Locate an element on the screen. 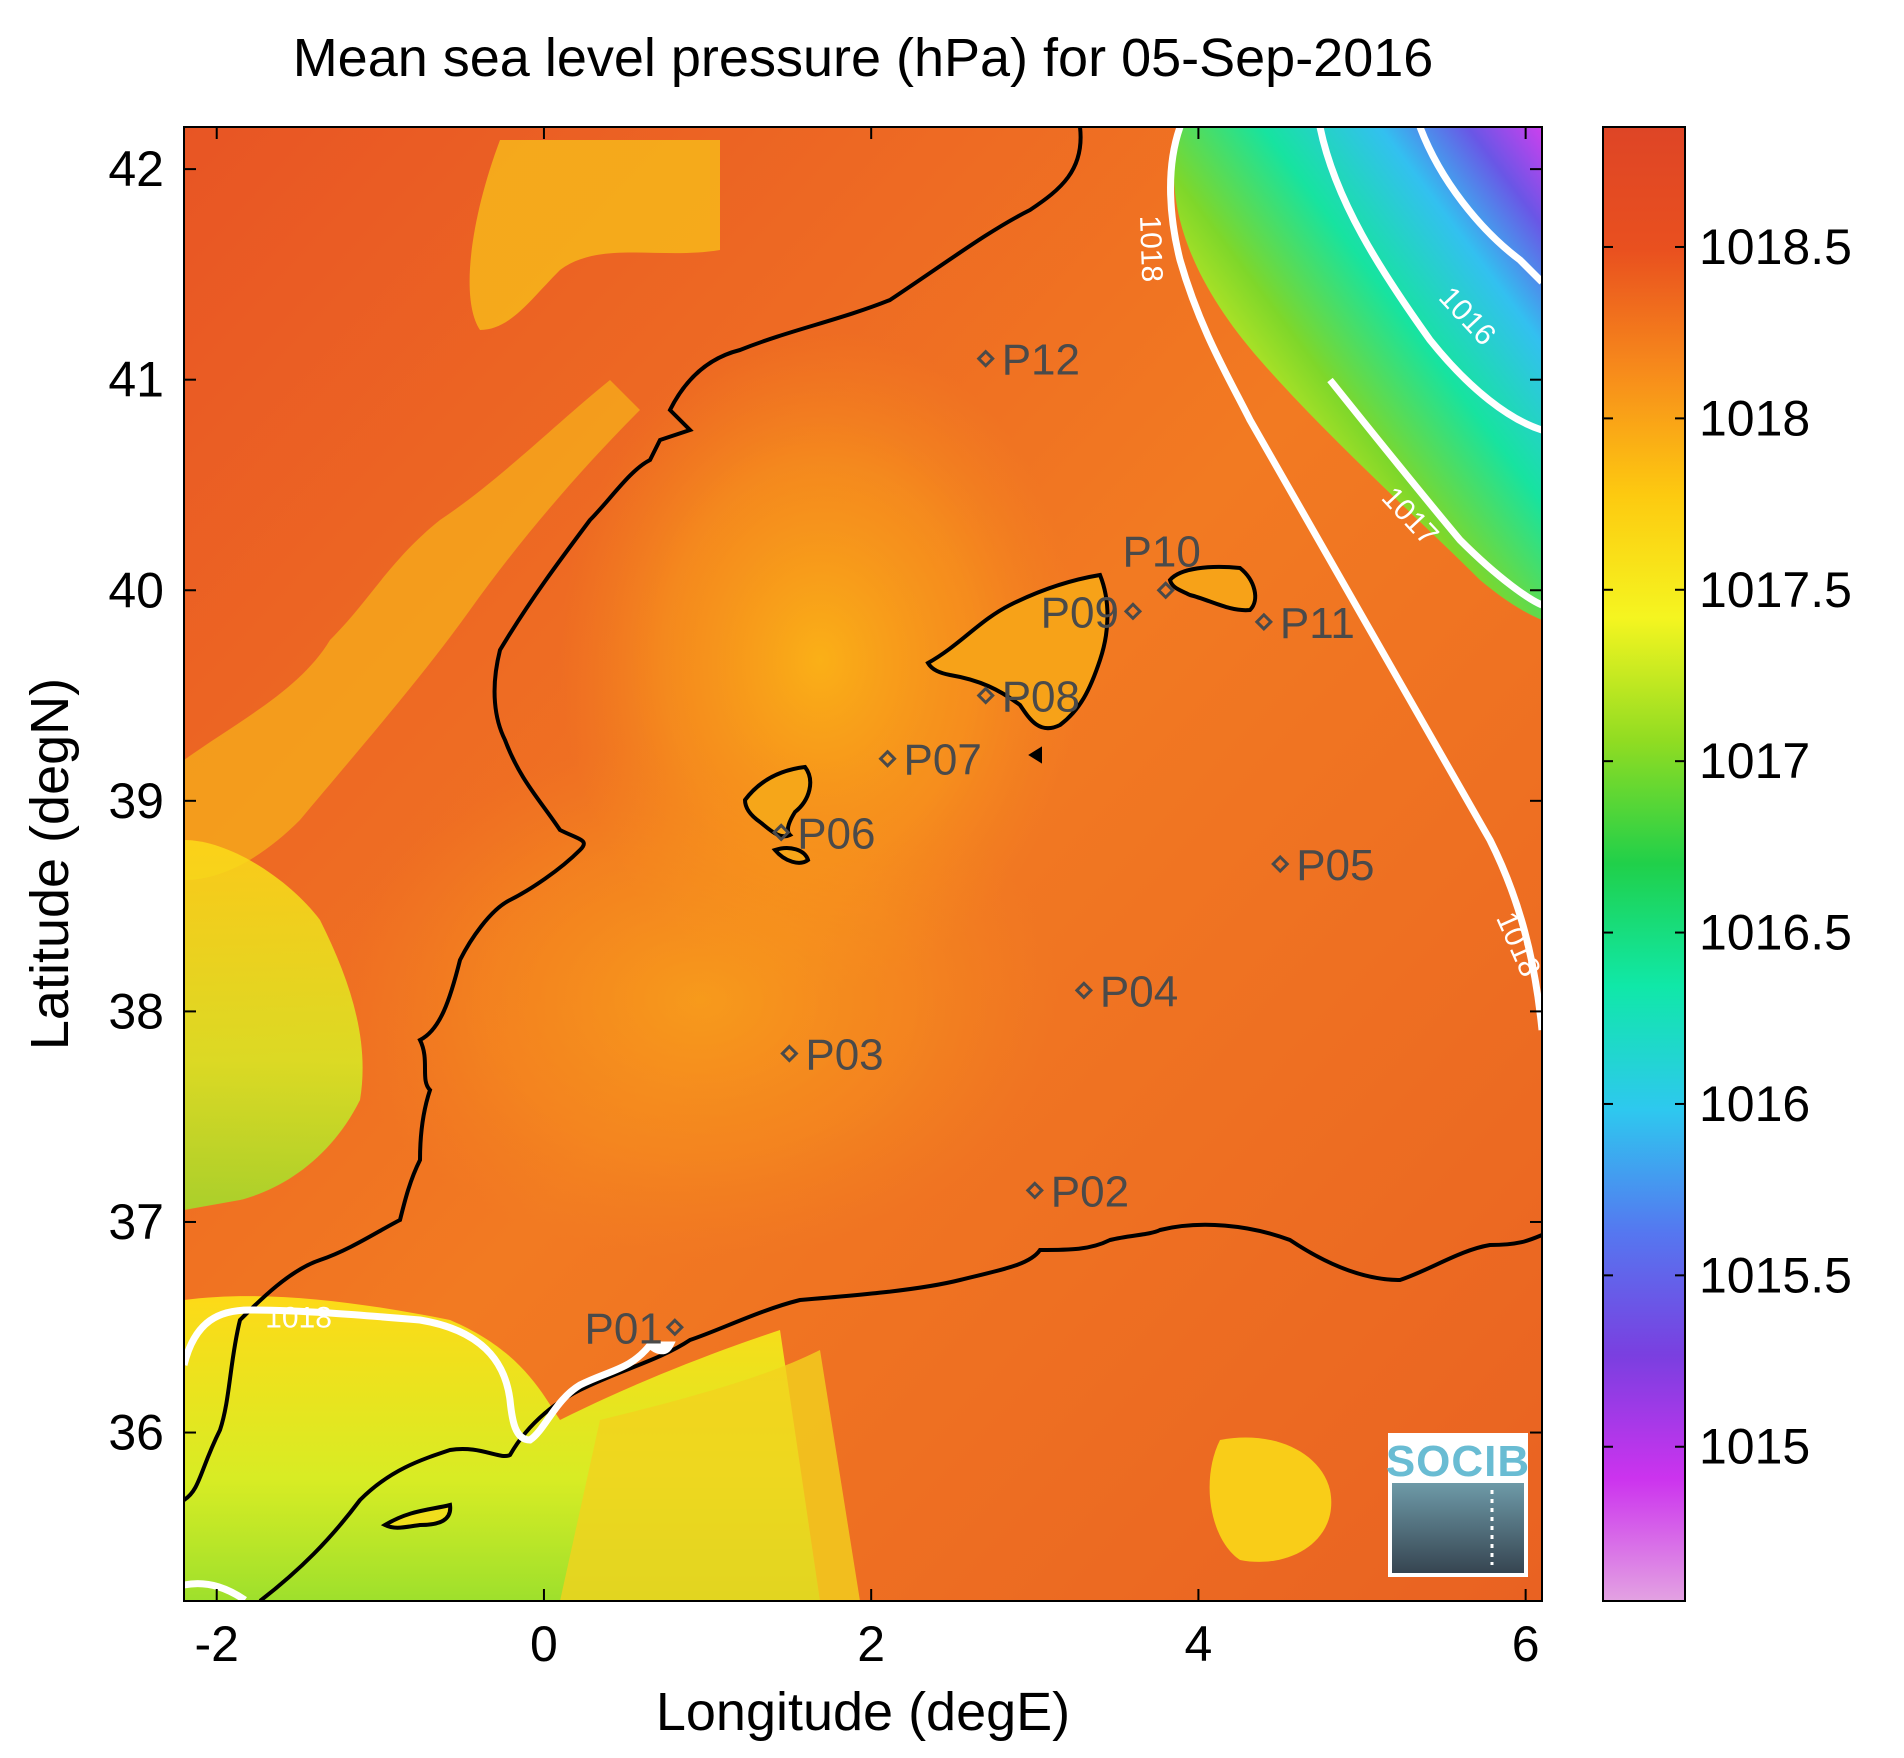 Image resolution: width=1904 pixels, height=1758 pixels. y-tick-label: 41 is located at coordinates (136, 380).